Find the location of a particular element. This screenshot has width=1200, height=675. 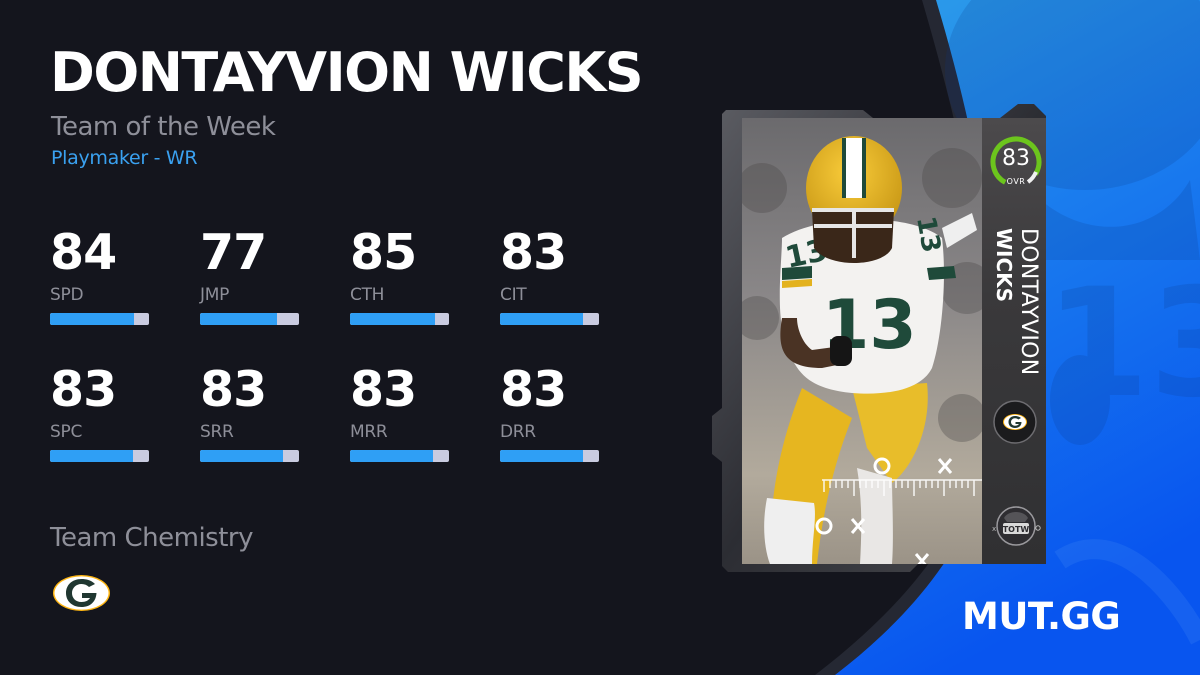

packers-g-logo-icon is located at coordinates (81, 593).